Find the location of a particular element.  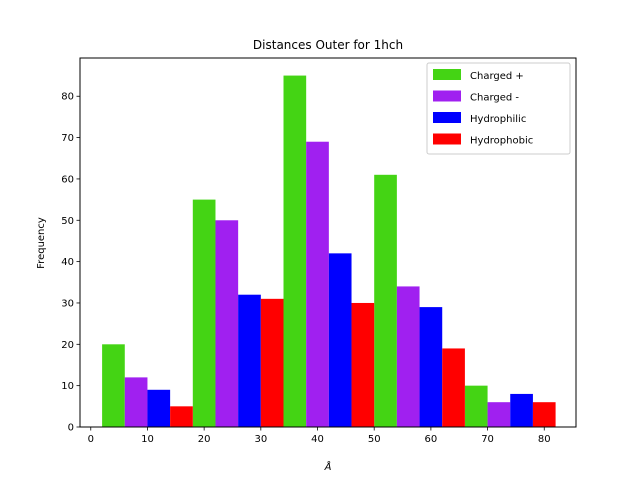

x-tick-label: 40 is located at coordinates (317, 439).